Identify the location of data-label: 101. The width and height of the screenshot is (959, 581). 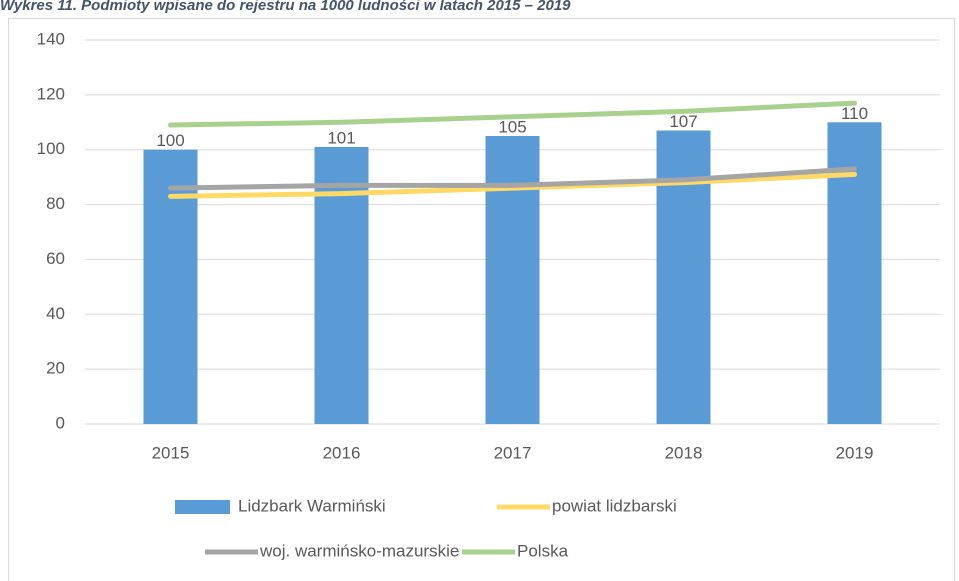
(341, 137).